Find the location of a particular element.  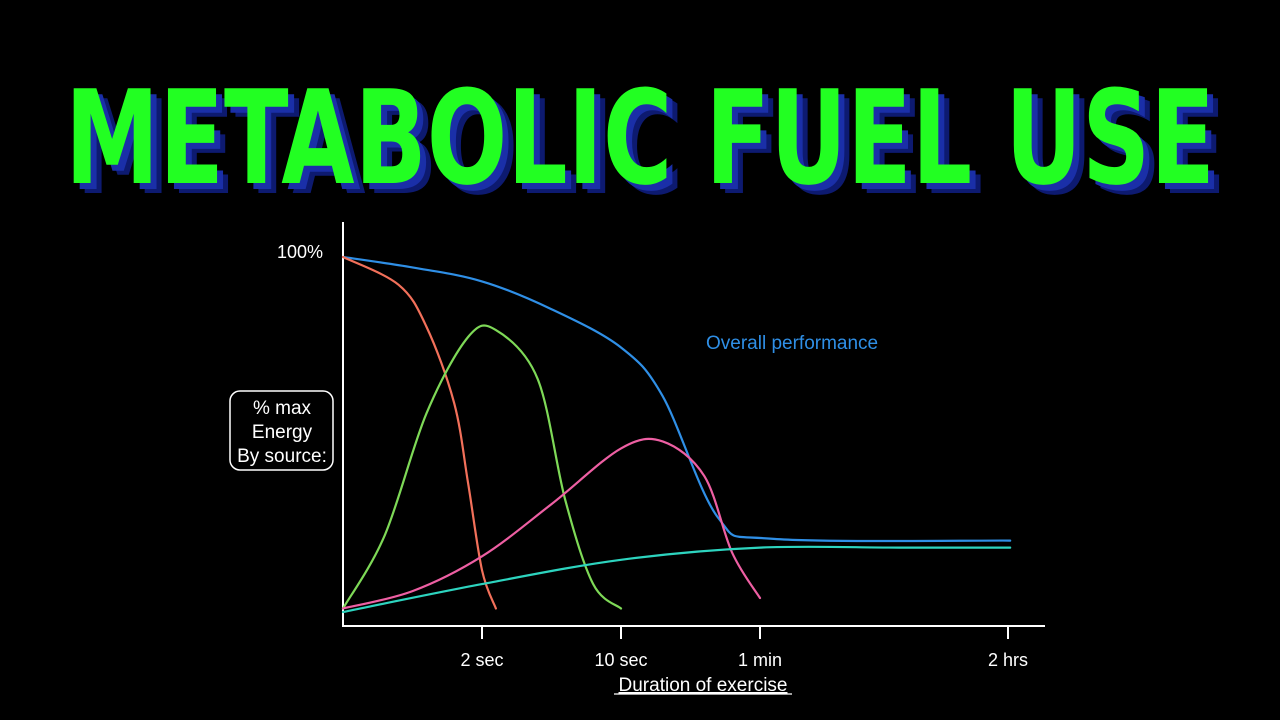

y-axis-label-box: % max Energy By source: is located at coordinates (281, 430).